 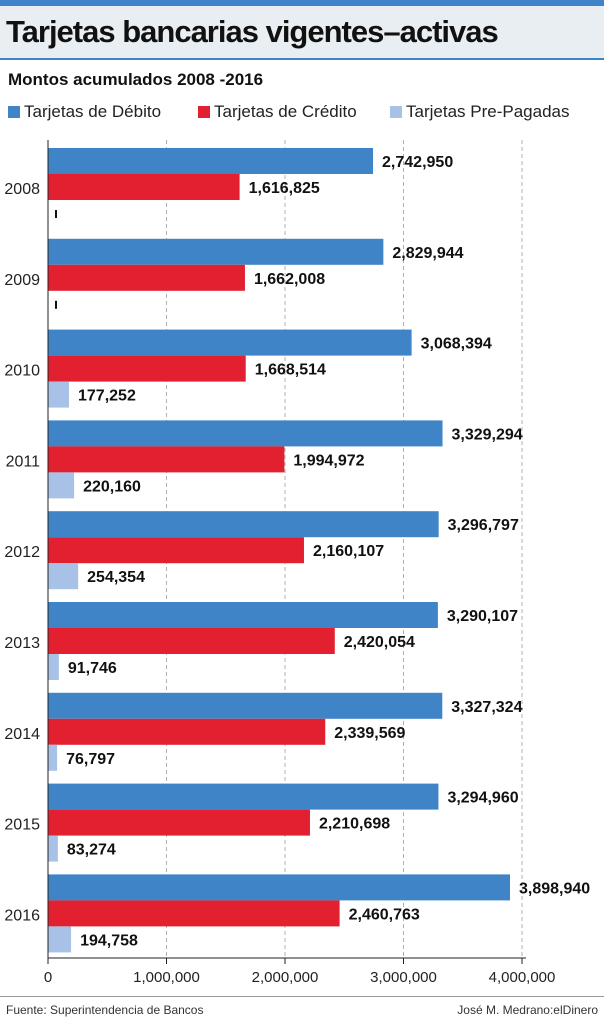 I want to click on data-label: 2,829,944, so click(x=427, y=253).